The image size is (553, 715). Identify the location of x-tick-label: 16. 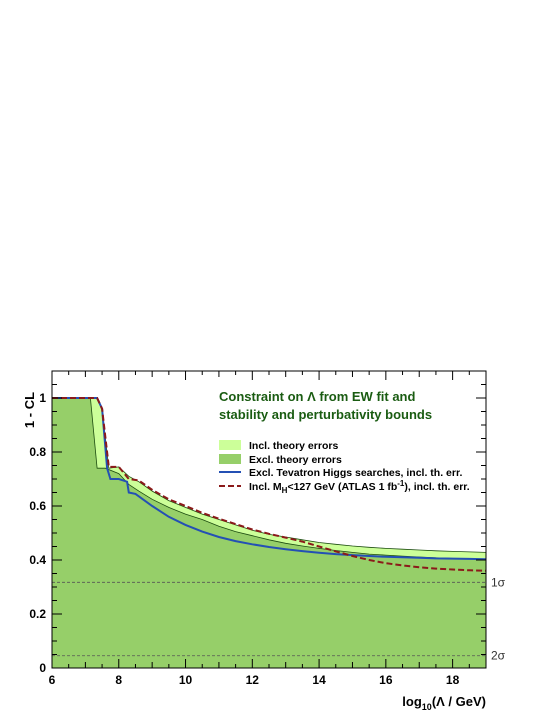
(386, 680).